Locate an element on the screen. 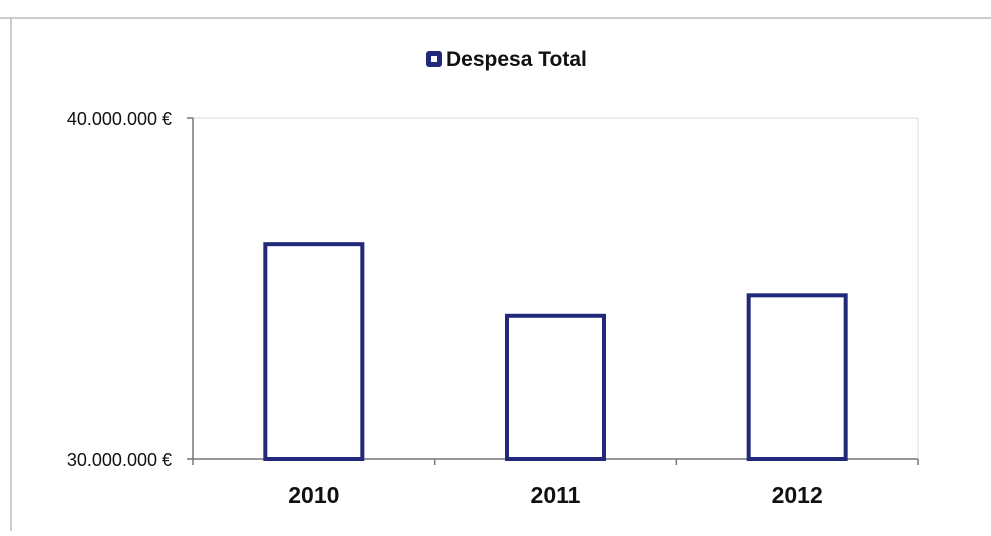  y-ticks is located at coordinates (190, 288).